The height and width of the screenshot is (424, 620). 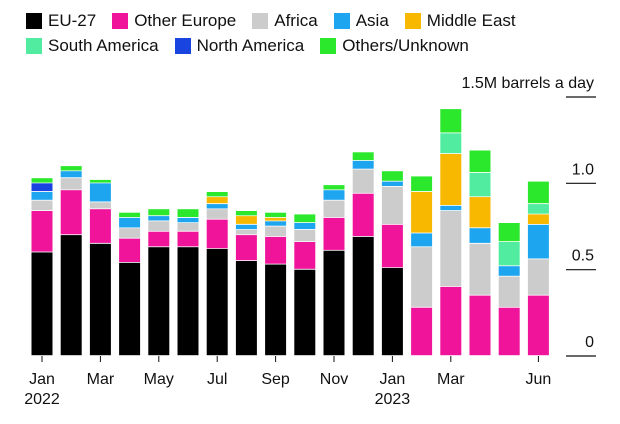 What do you see at coordinates (583, 169) in the screenshot?
I see `y-tick-label-1: 1.0` at bounding box center [583, 169].